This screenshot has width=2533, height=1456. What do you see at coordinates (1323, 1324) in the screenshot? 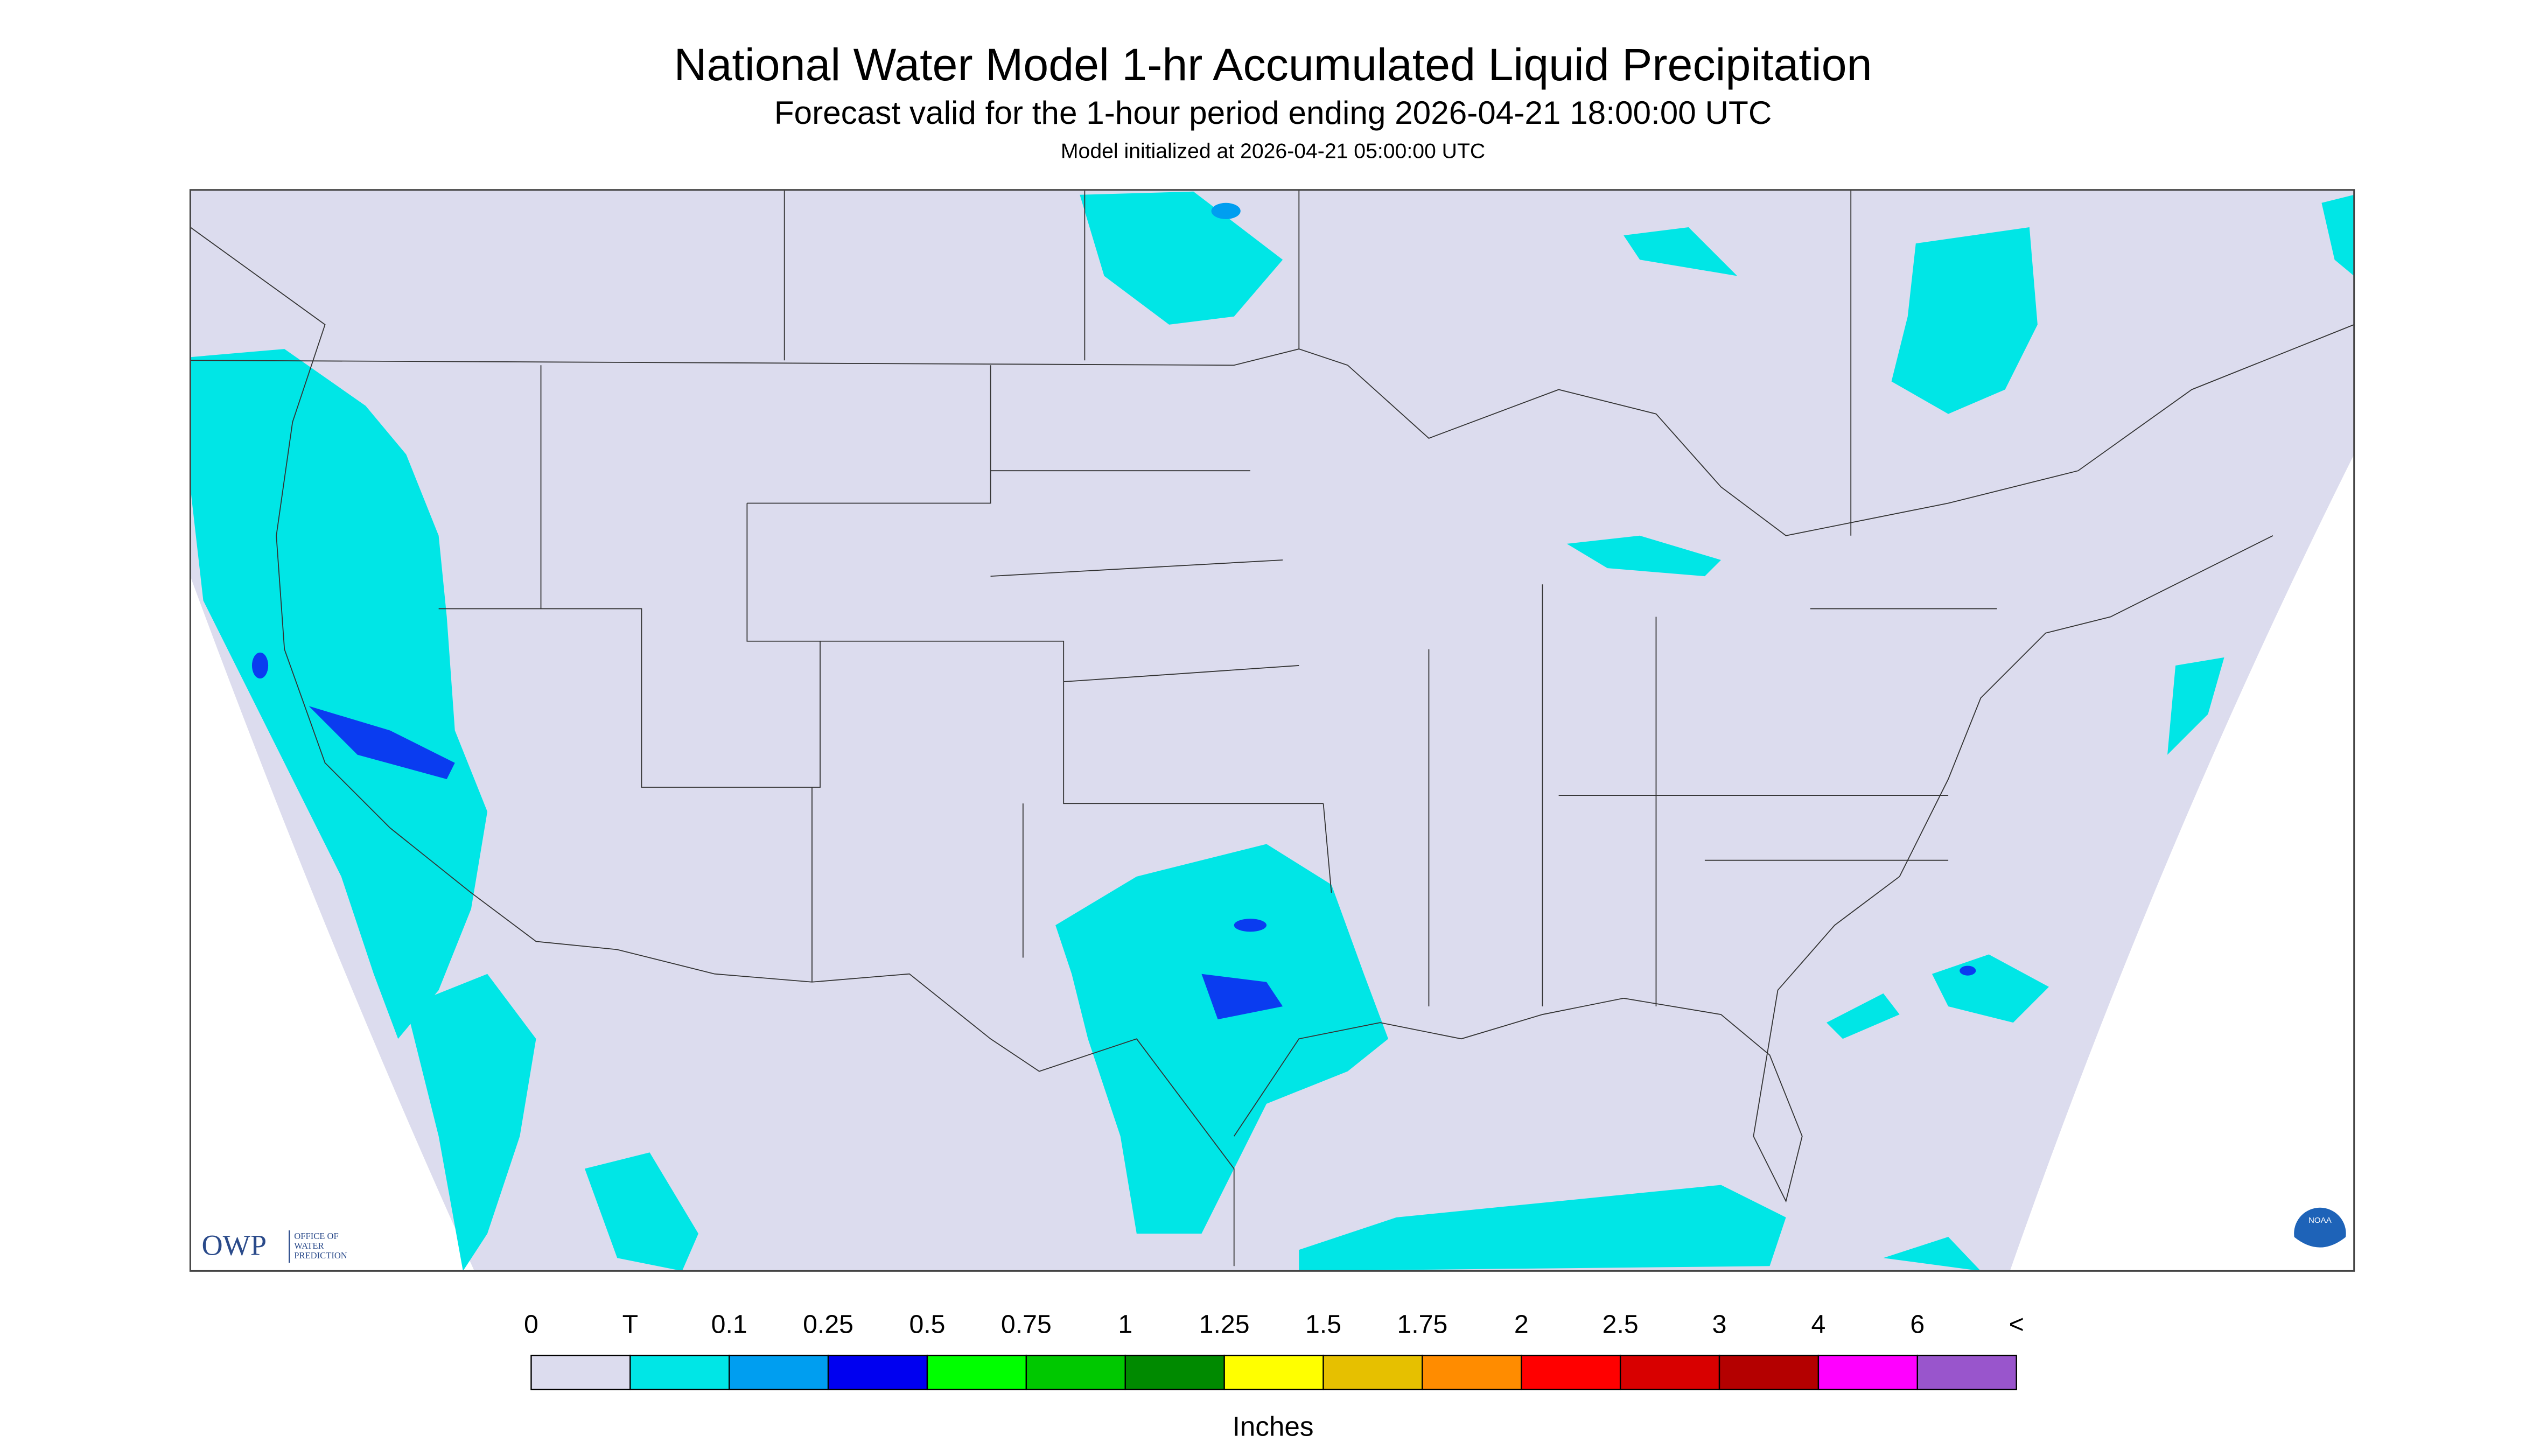
I see `legend-label: 1.5` at bounding box center [1323, 1324].